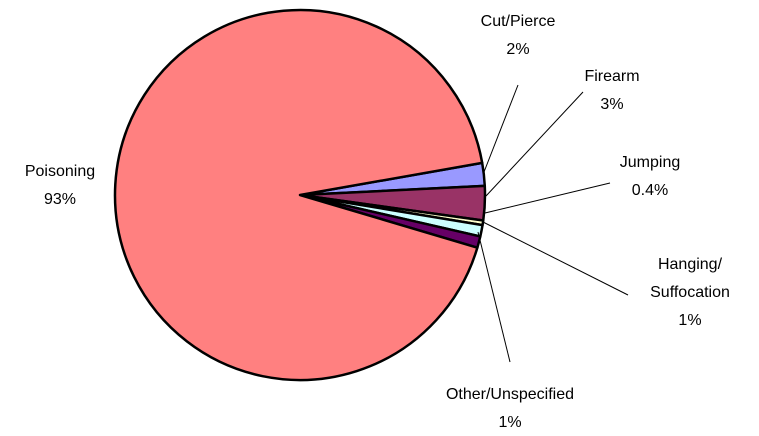 This screenshot has width=759, height=436. I want to click on slice-label: Other/Unspecified 1%, so click(510, 408).